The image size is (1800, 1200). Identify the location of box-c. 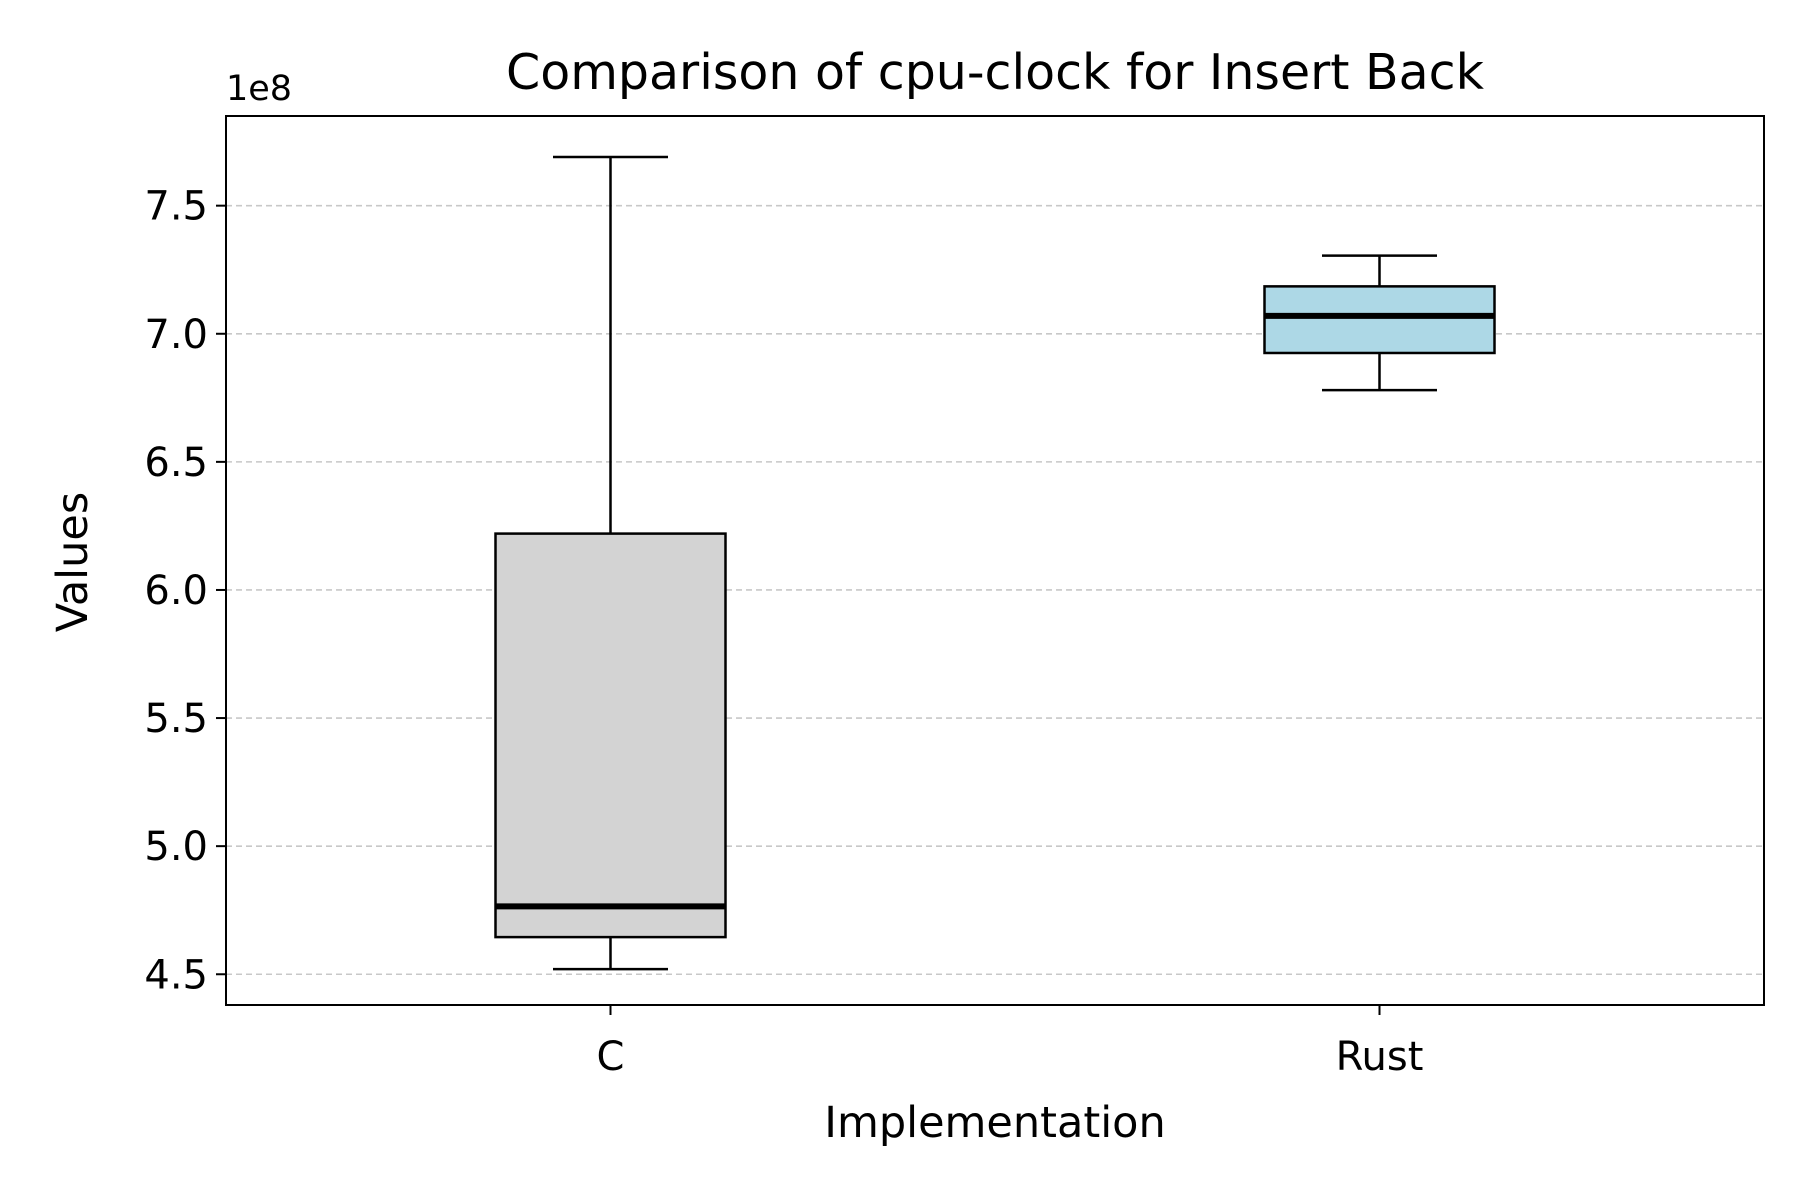
(610, 563).